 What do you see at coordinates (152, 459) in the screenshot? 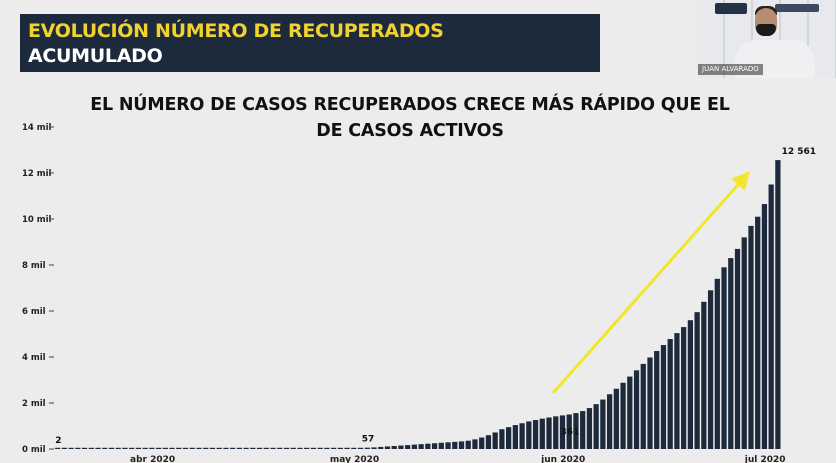
I see `x-tick-label: abr 2020` at bounding box center [152, 459].